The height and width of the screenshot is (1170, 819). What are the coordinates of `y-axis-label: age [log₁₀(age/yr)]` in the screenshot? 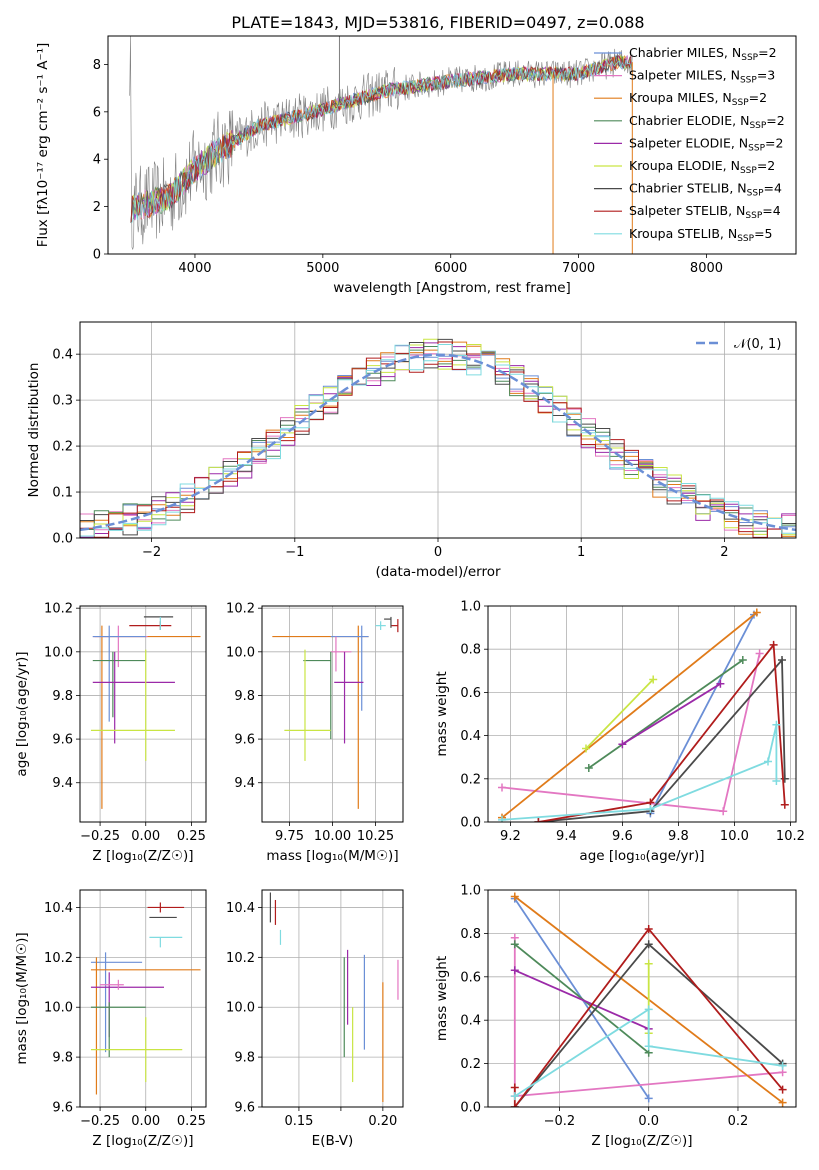 It's located at (22, 713).